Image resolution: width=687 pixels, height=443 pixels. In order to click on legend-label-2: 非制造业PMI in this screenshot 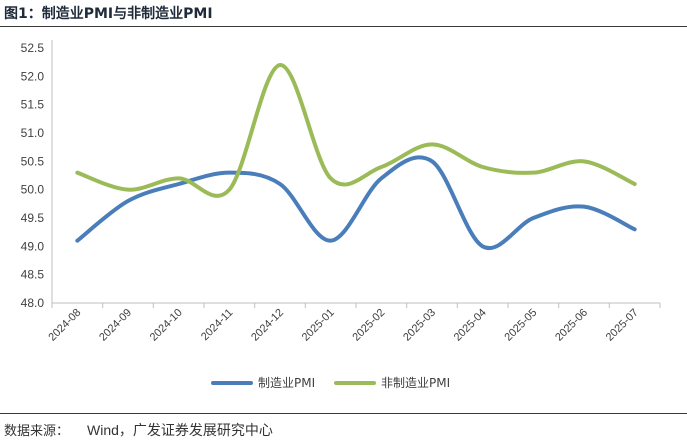, I will do `click(415, 383)`.